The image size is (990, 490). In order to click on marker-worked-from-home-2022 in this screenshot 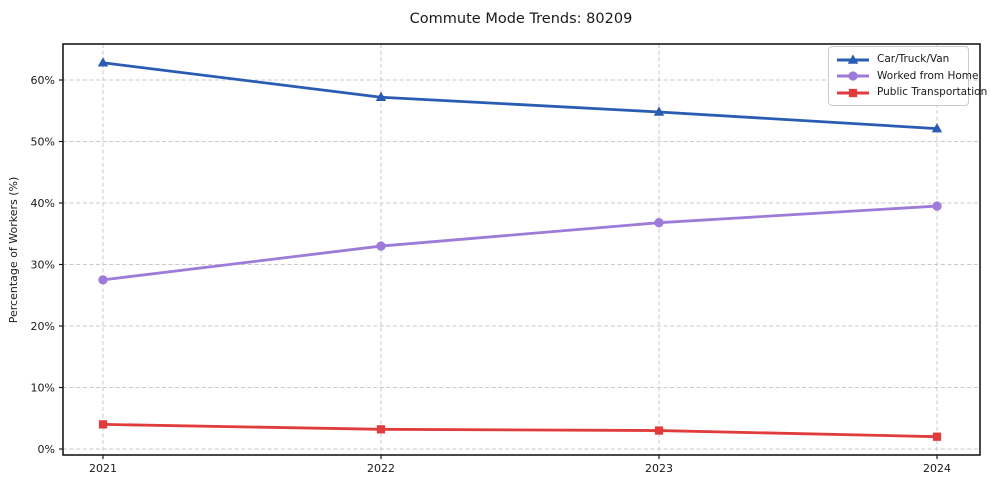, I will do `click(381, 246)`.